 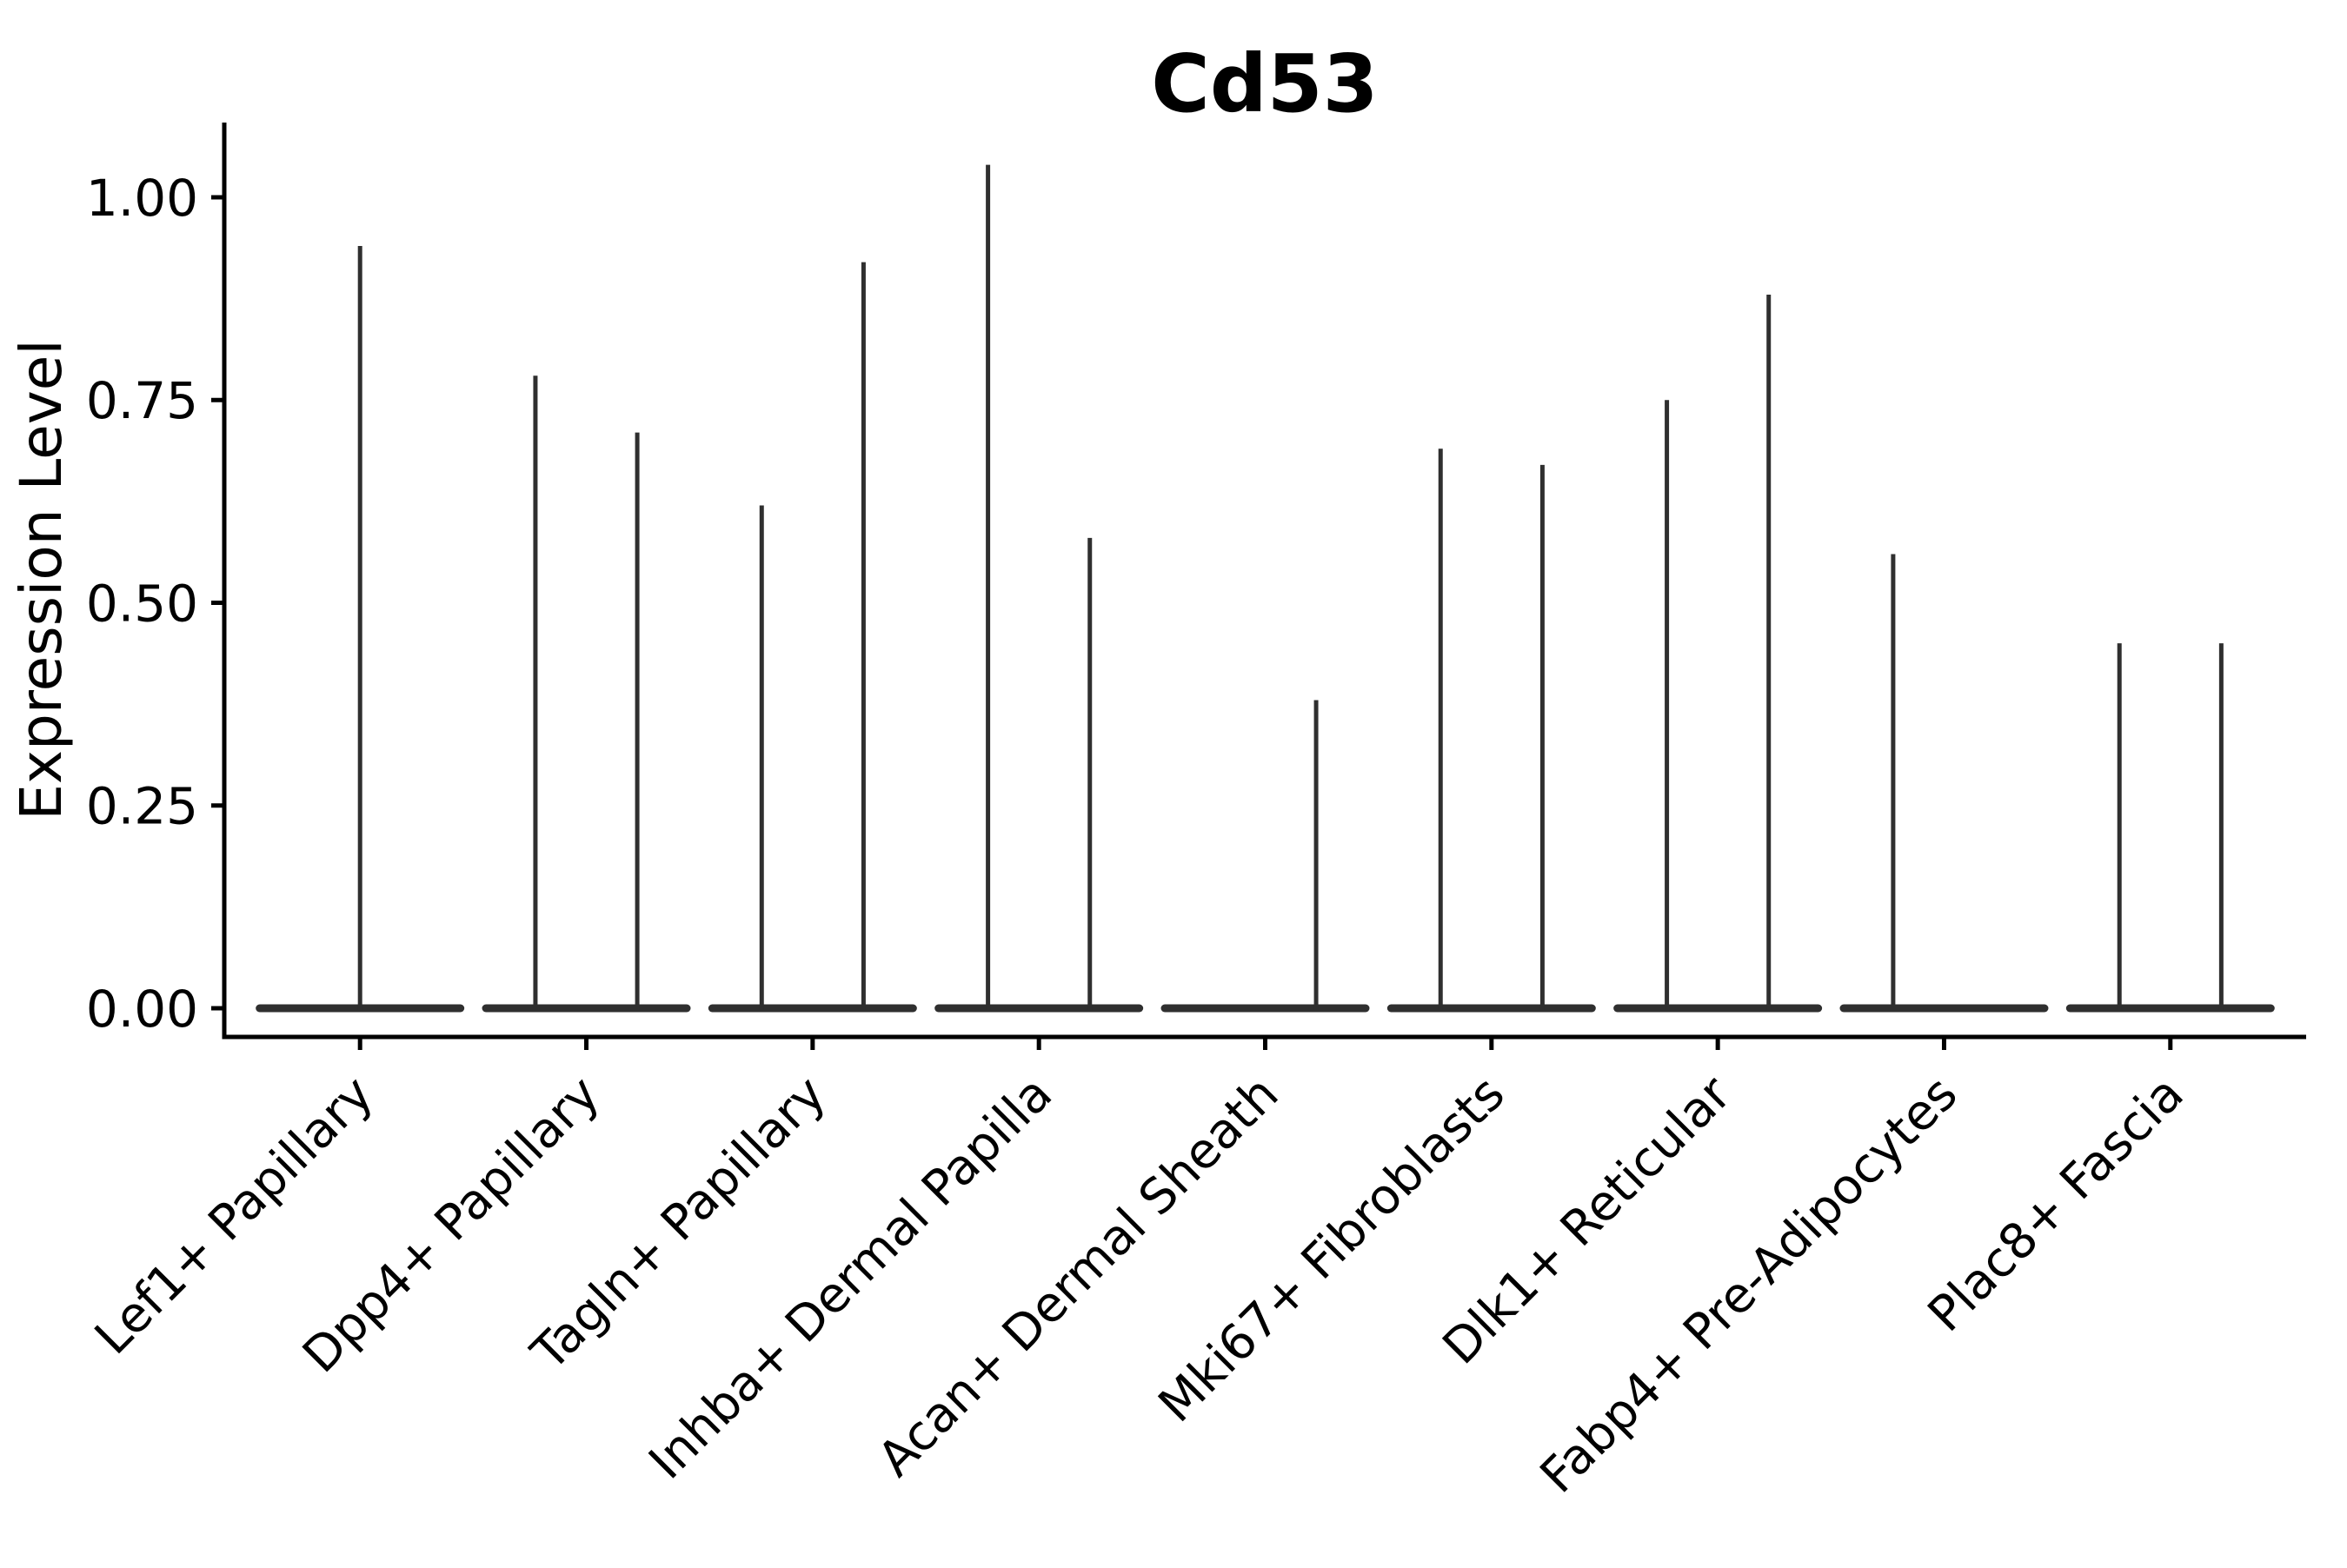 I want to click on x-tick-label: Inhba+ Dermal Papilla, so click(x=850, y=1278).